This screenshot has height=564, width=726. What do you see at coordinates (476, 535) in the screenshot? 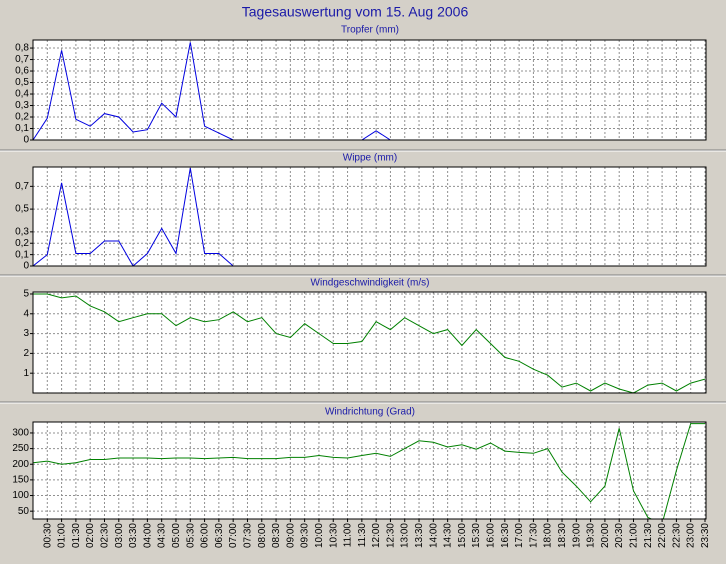
I see `x-tick-label: 15:30` at bounding box center [476, 535].